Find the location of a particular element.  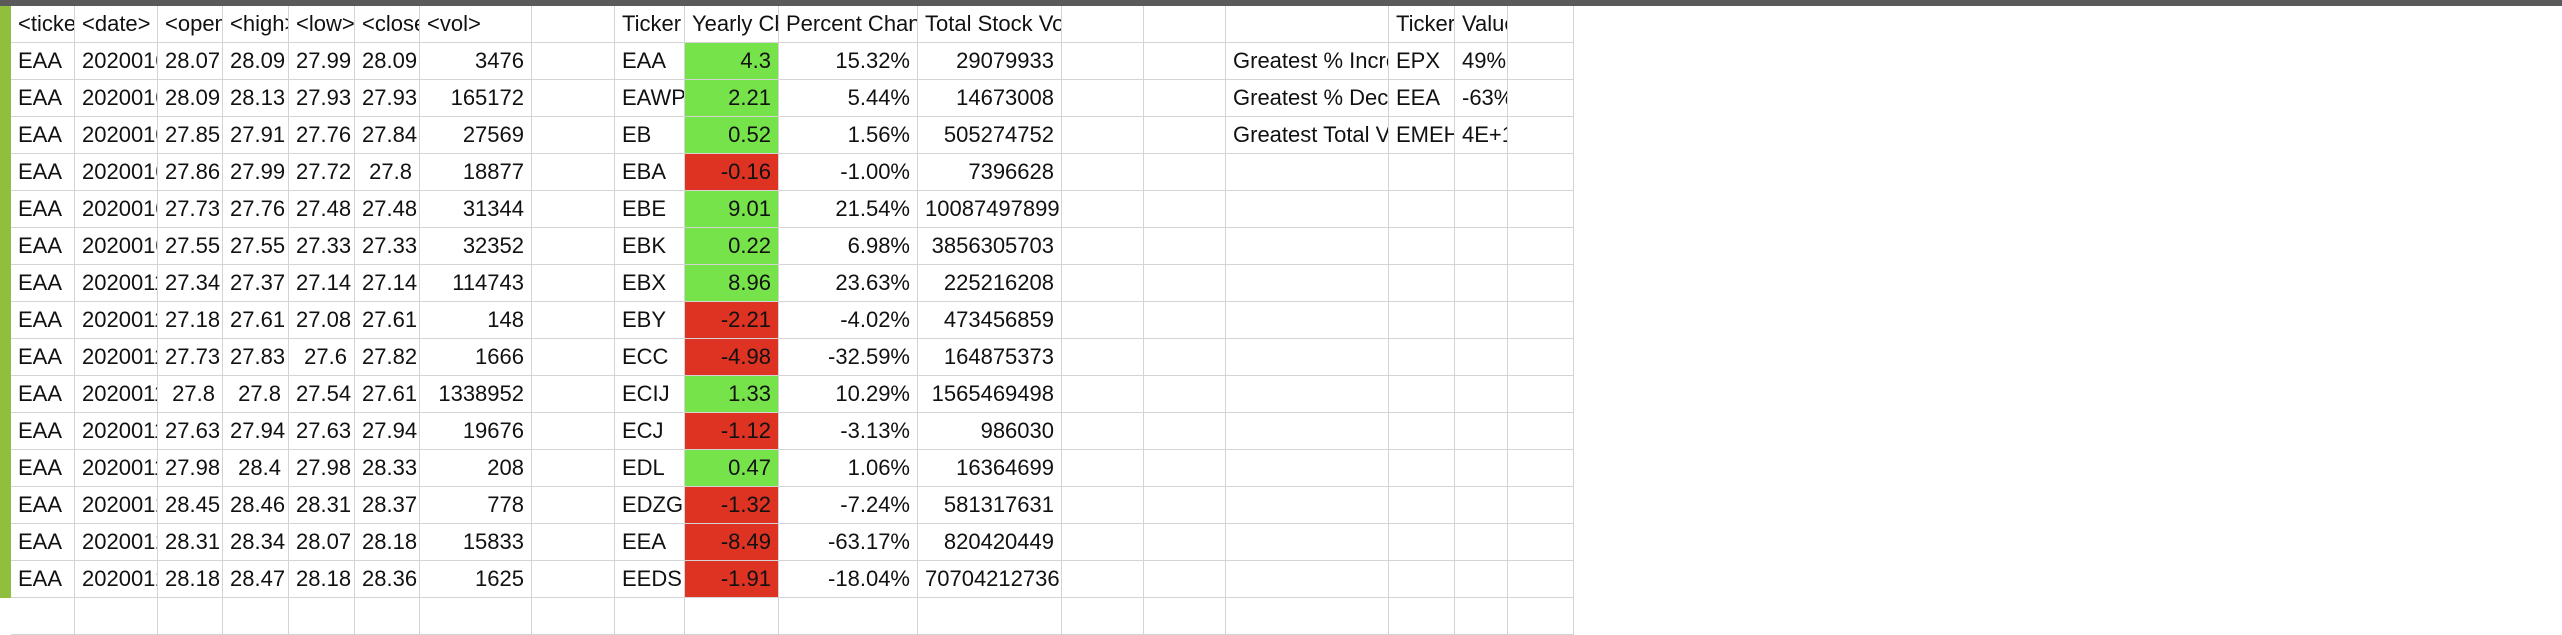

cell-date: 20200116 is located at coordinates (116, 431).